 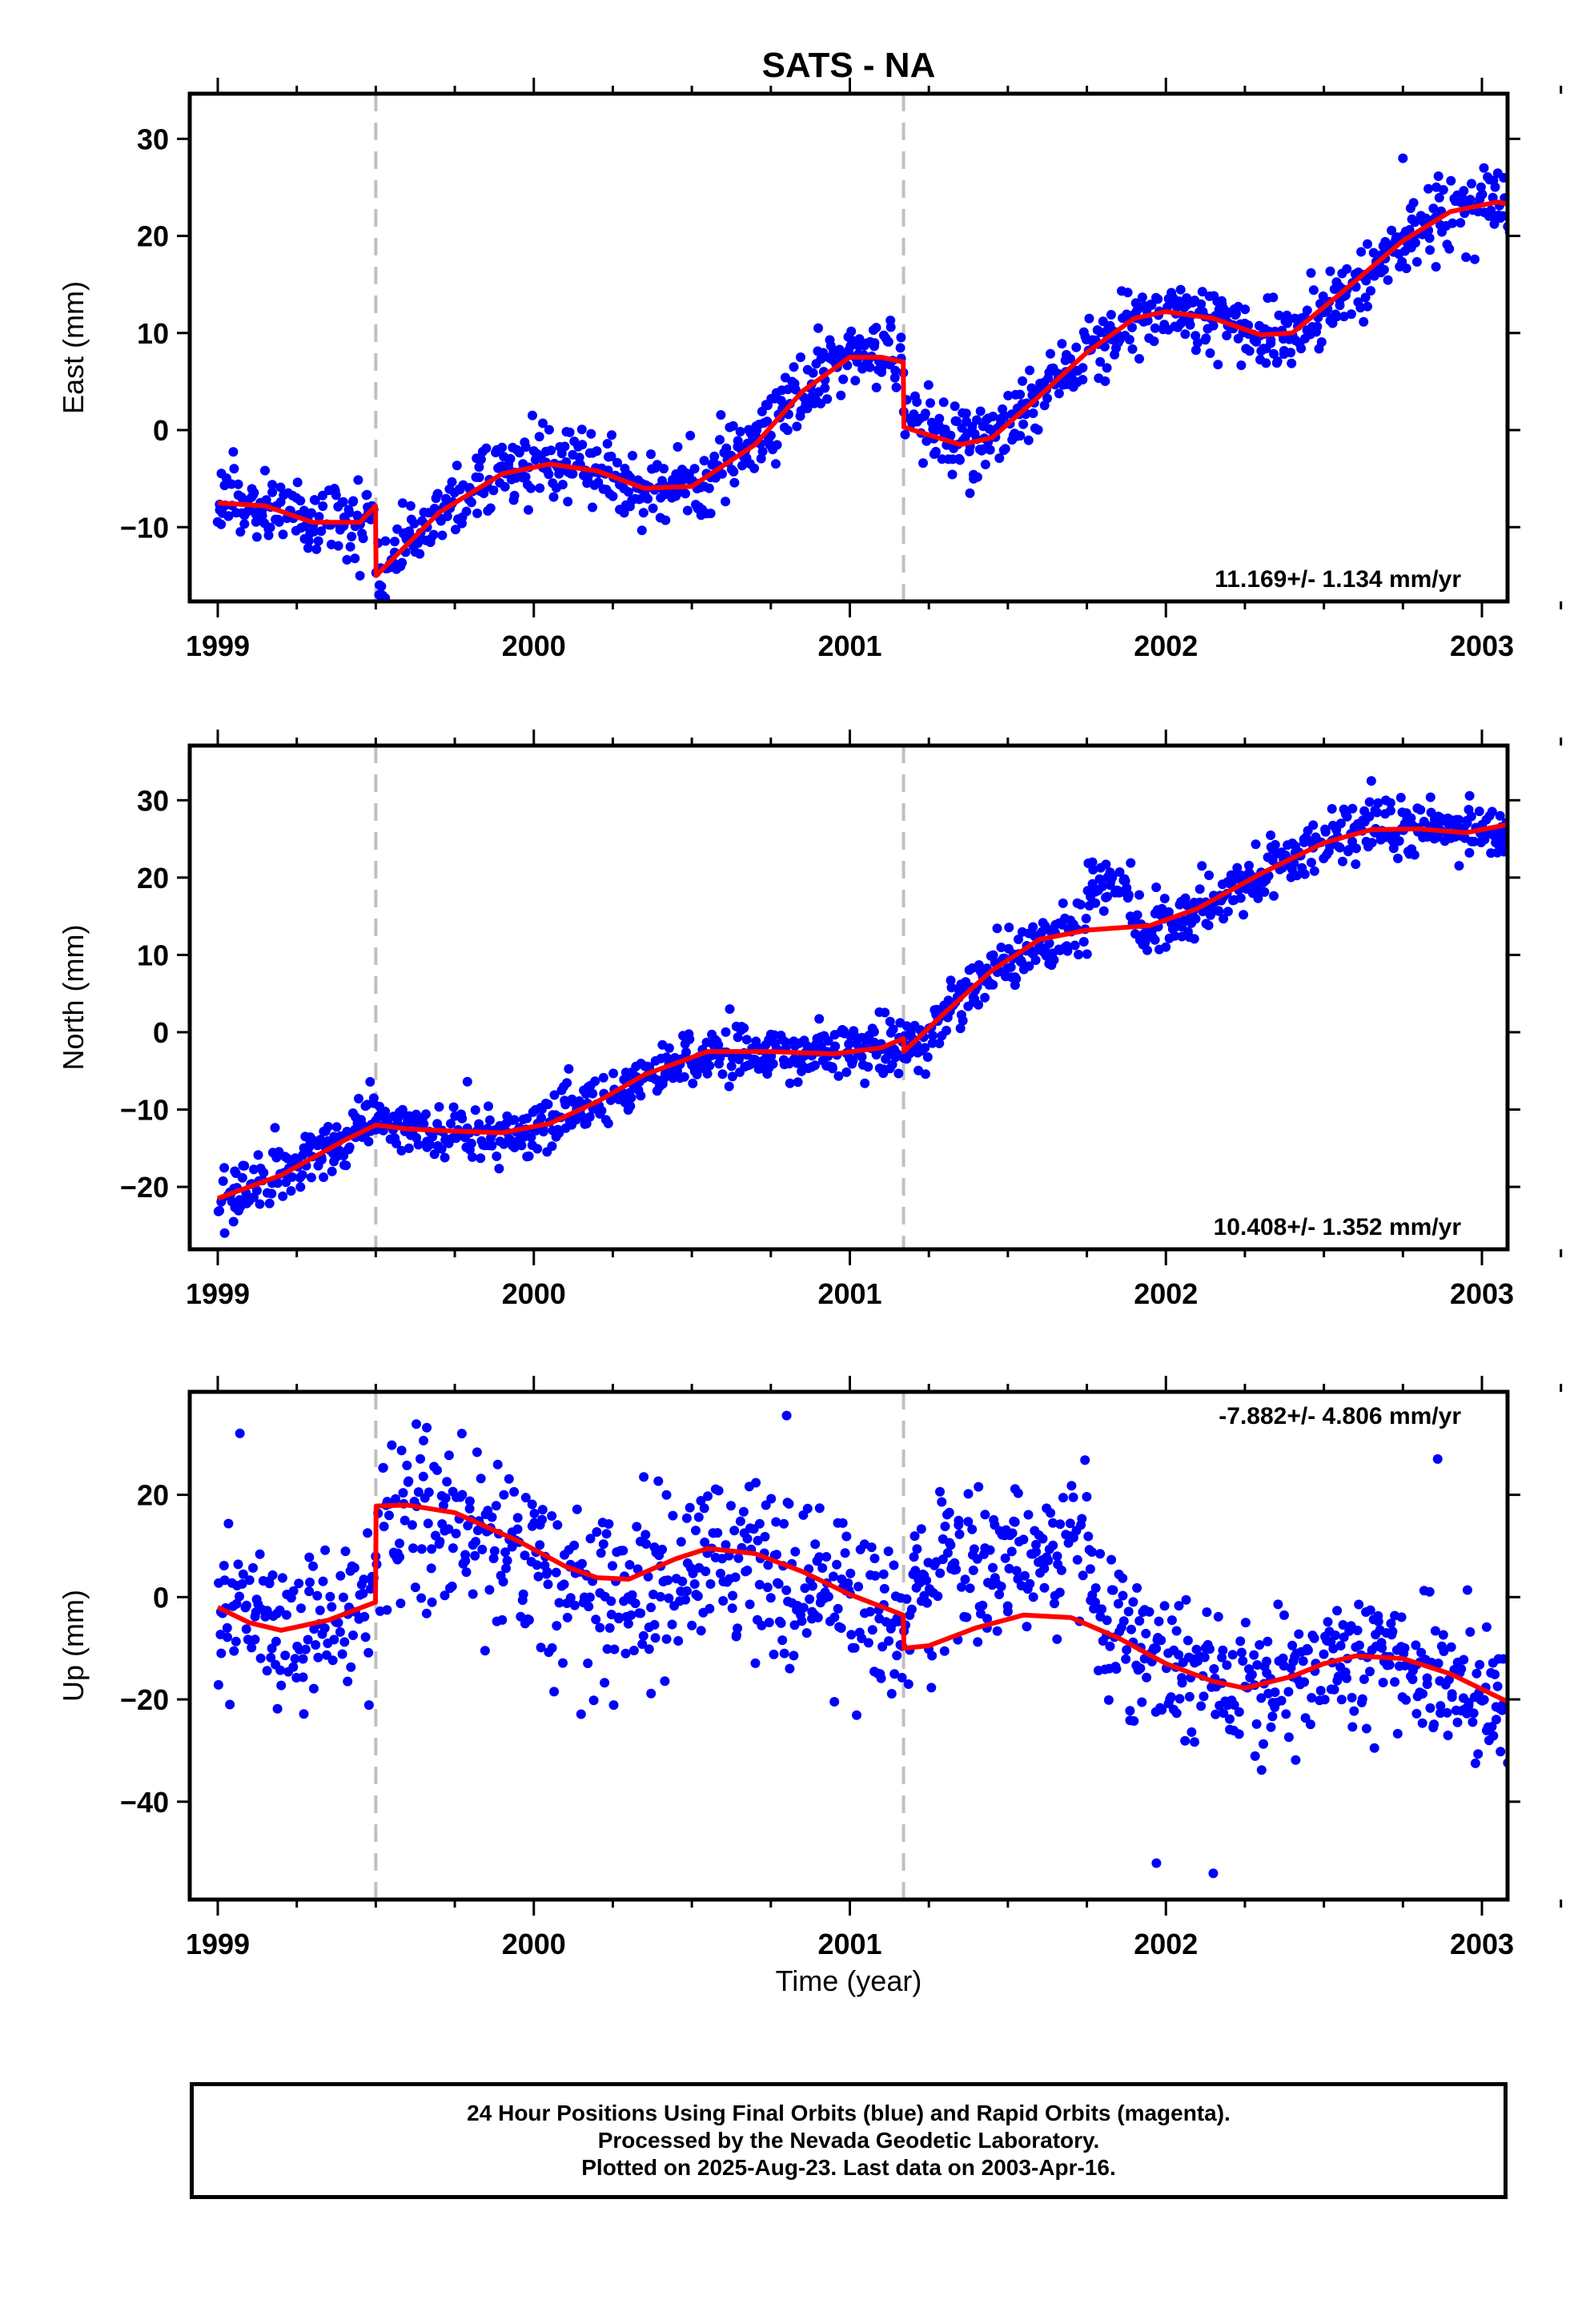 What do you see at coordinates (1482, 1944) in the screenshot?
I see `up-xtick-label: 2003` at bounding box center [1482, 1944].